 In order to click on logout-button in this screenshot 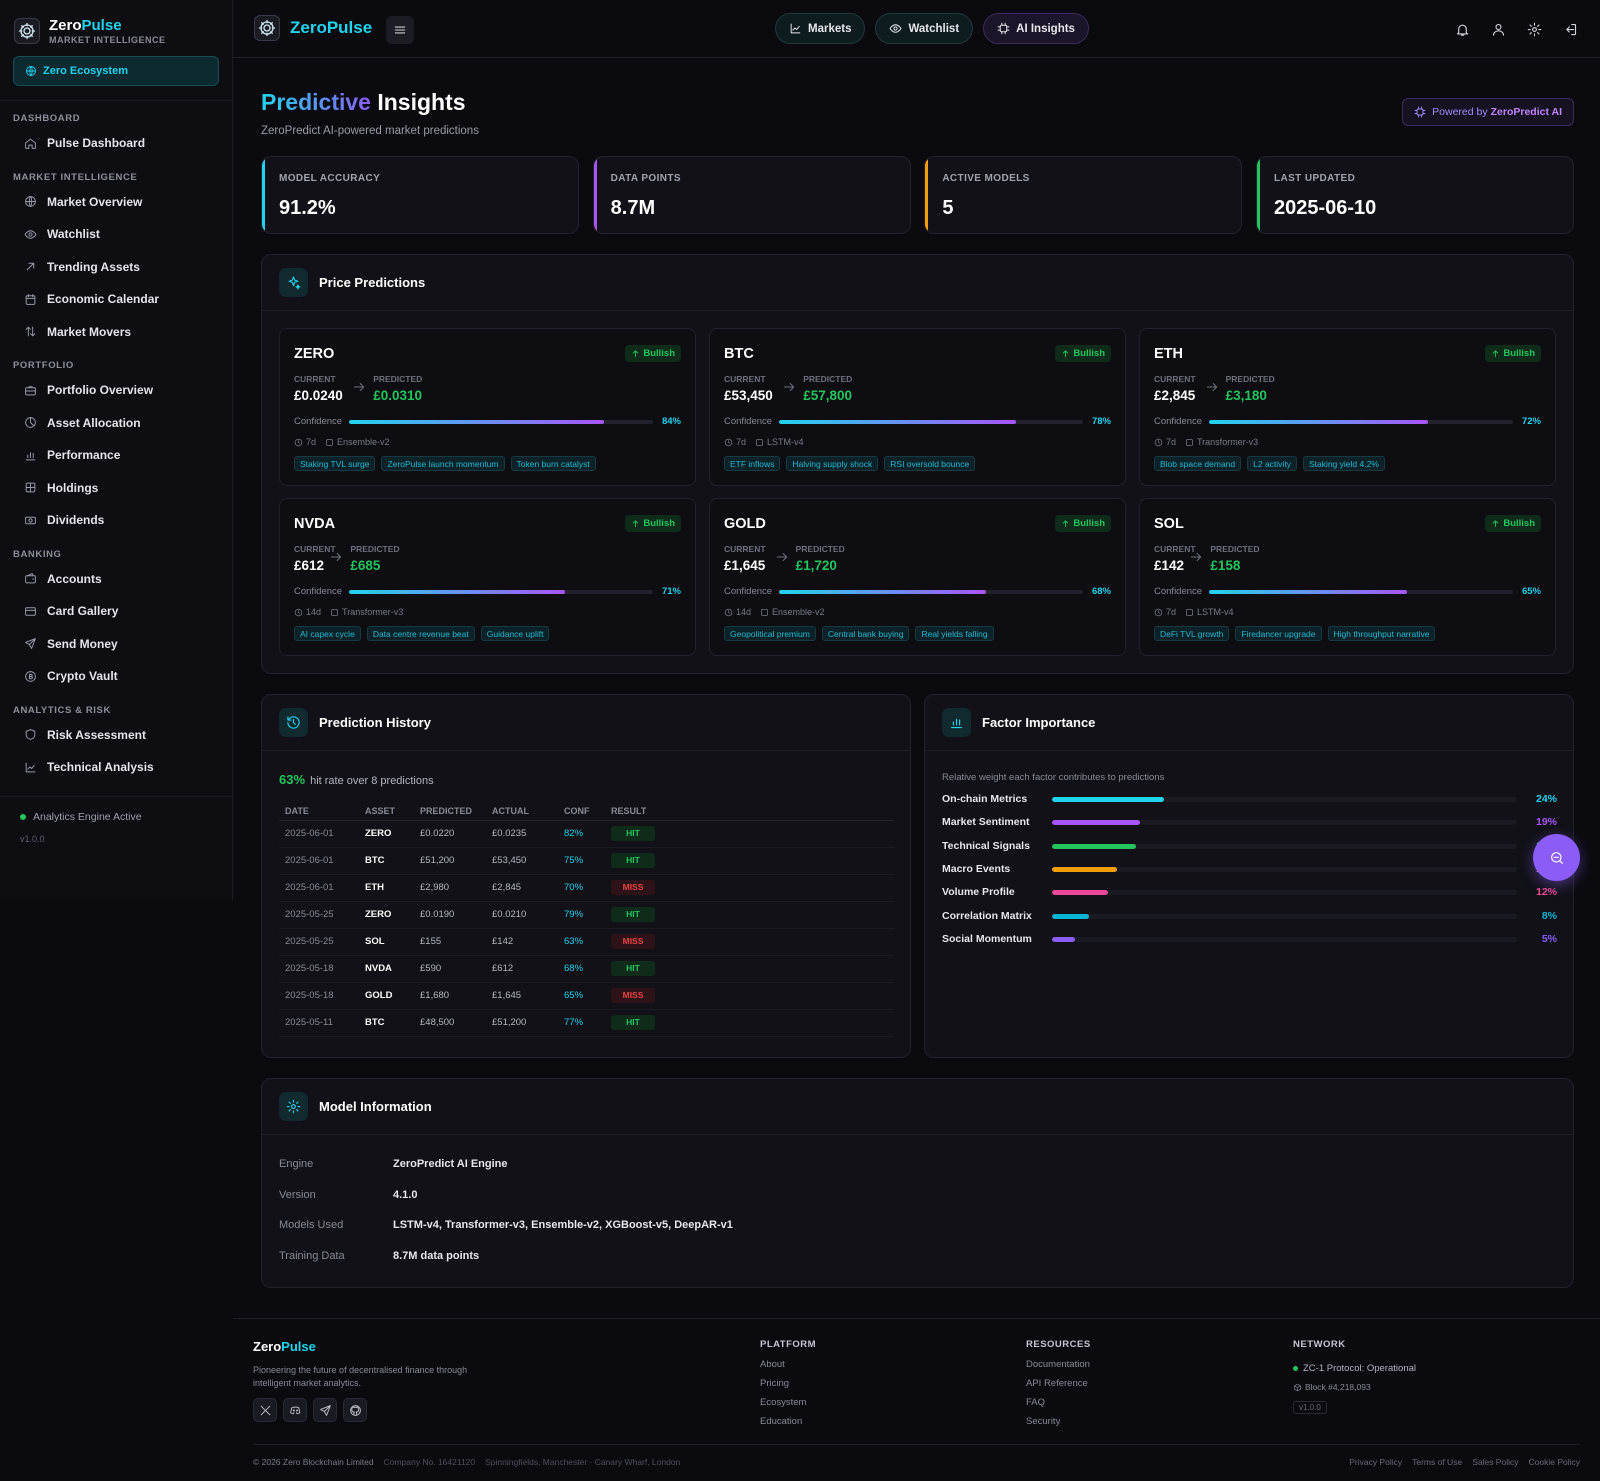, I will do `click(1570, 29)`.